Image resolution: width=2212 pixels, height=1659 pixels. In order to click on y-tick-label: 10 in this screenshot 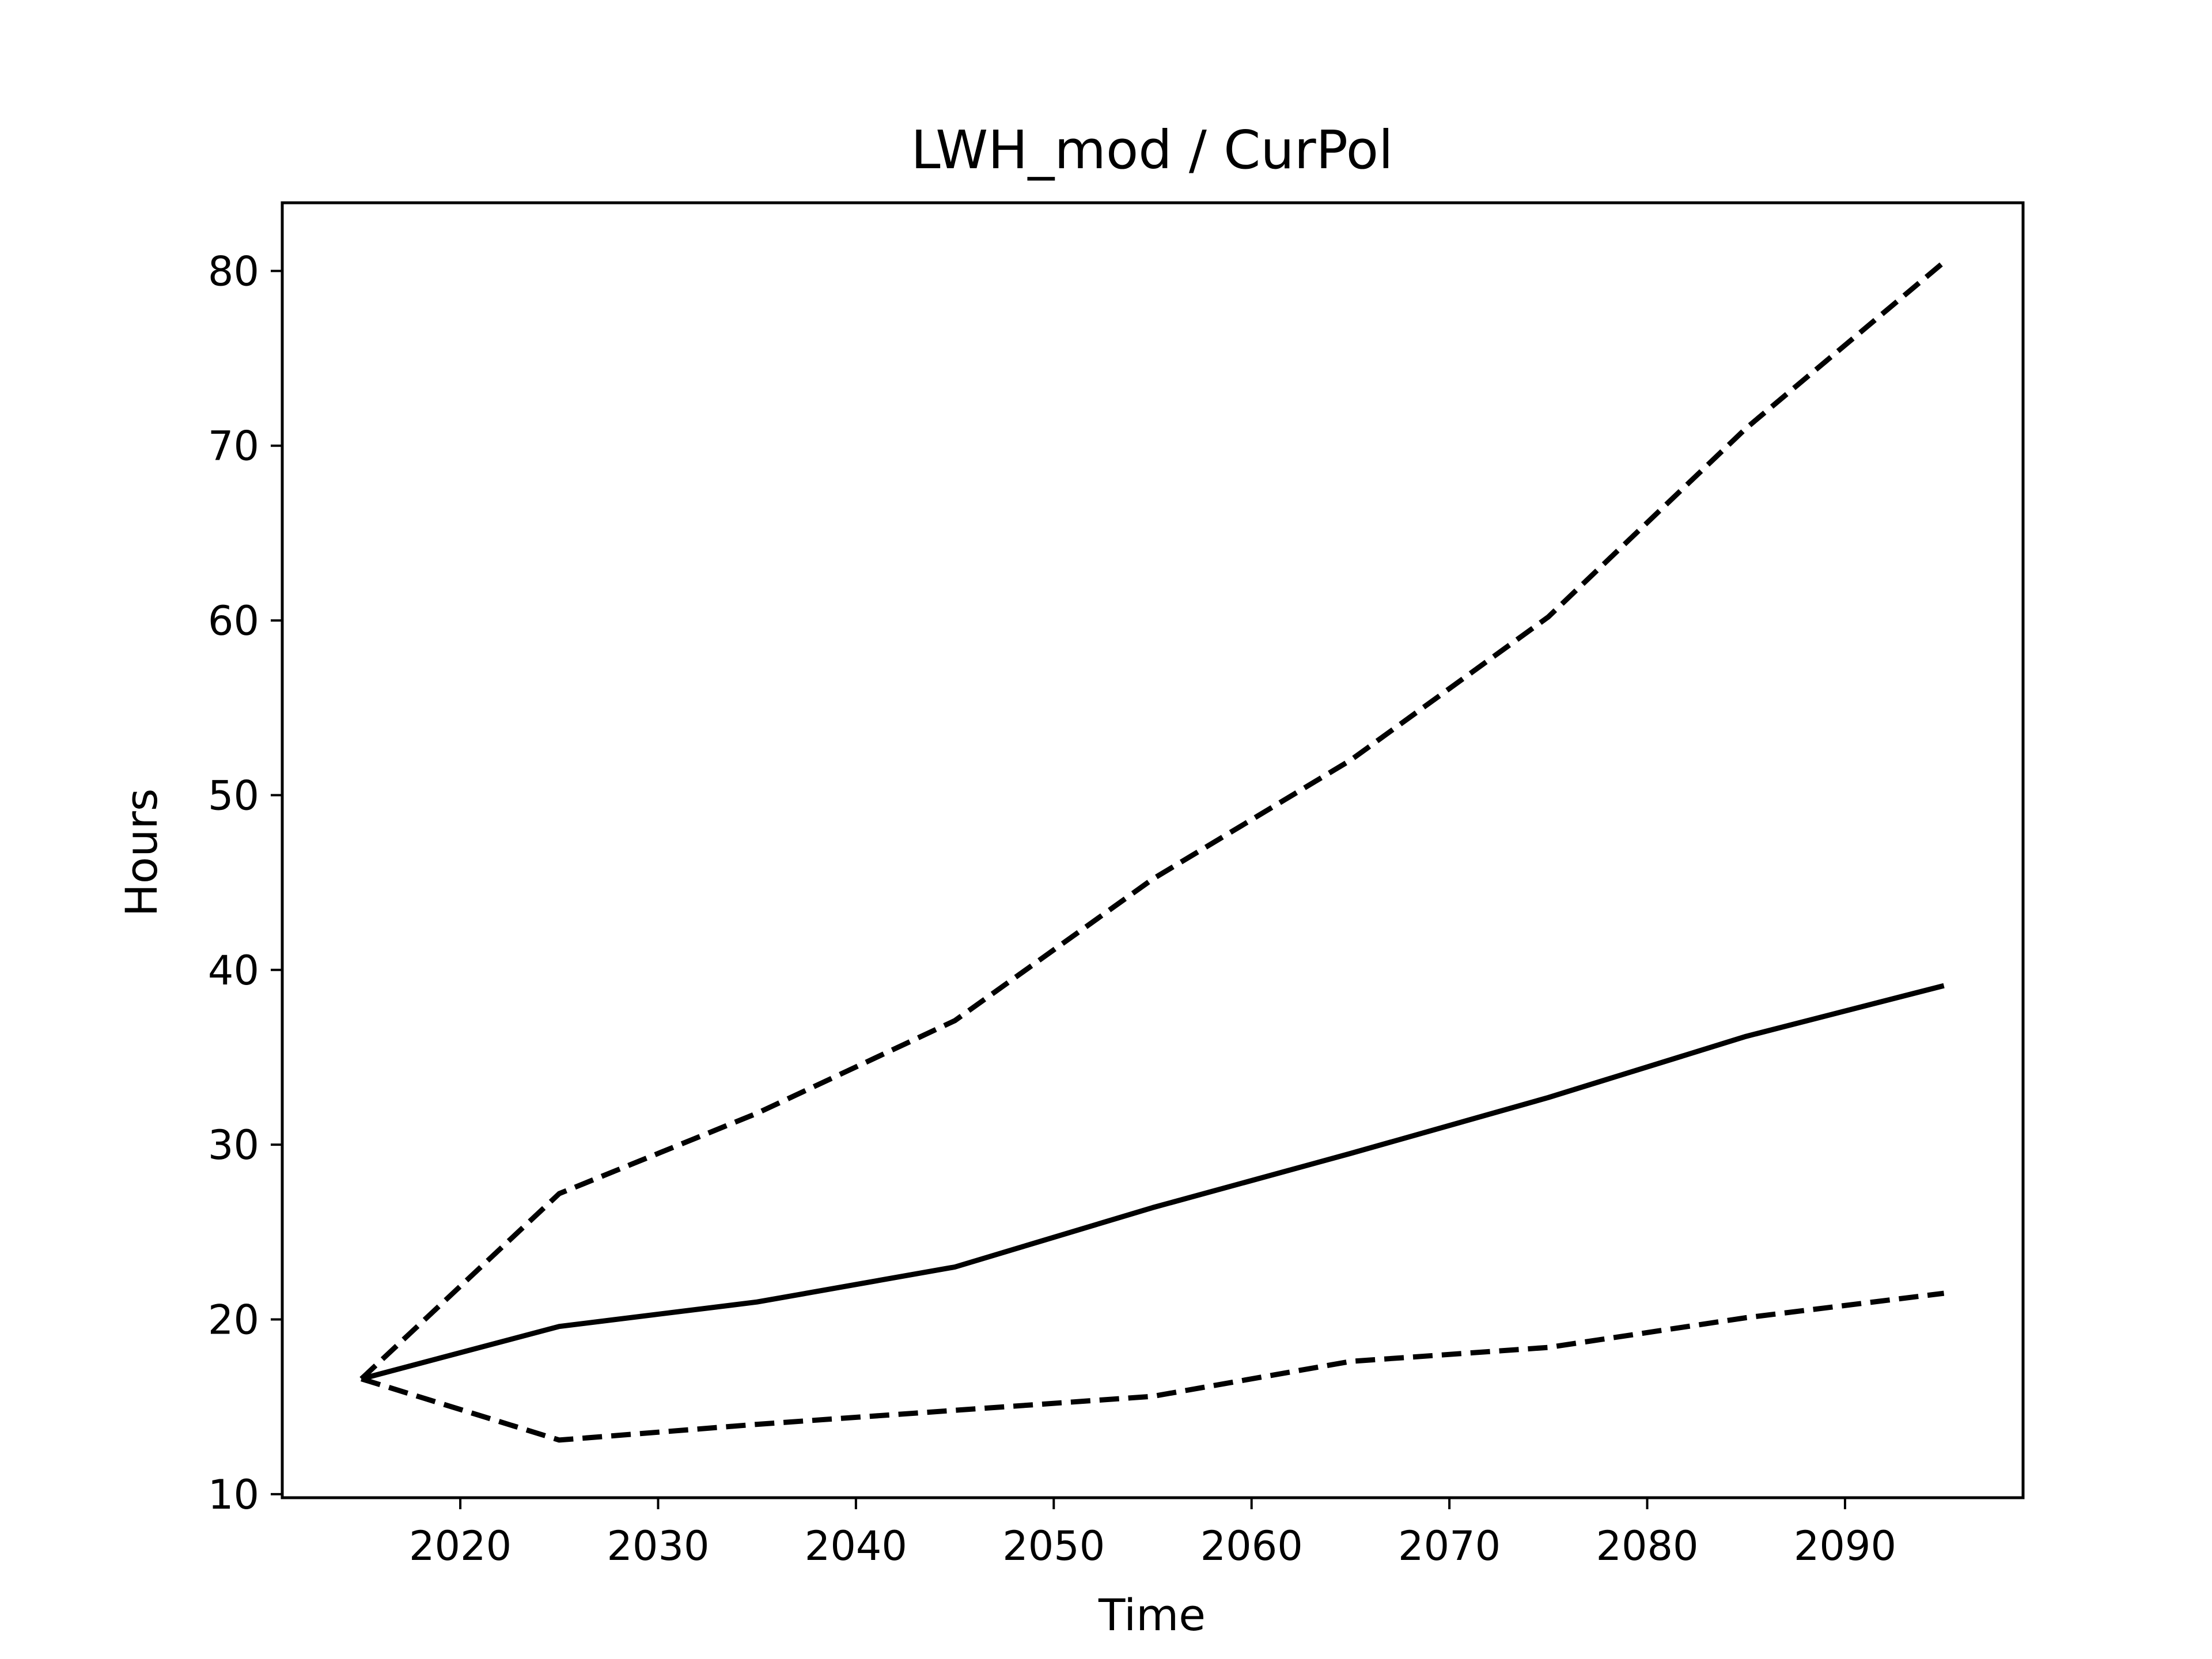, I will do `click(233, 1494)`.